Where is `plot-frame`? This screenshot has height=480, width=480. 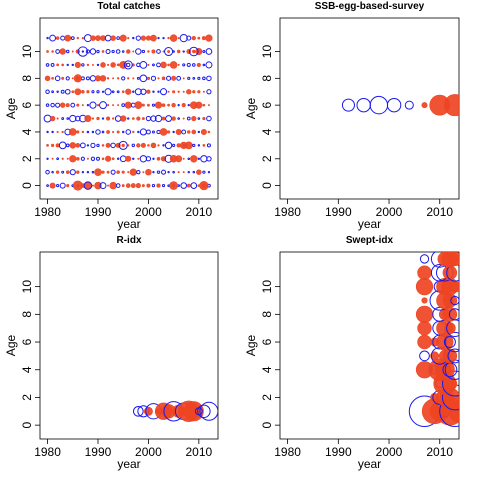 plot-frame is located at coordinates (129, 108).